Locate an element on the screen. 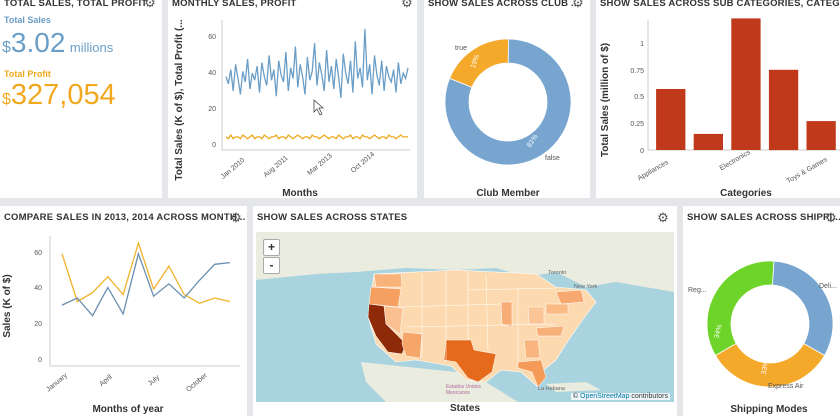 The image size is (840, 416). monthly-xlabel: Months is located at coordinates (300, 193).